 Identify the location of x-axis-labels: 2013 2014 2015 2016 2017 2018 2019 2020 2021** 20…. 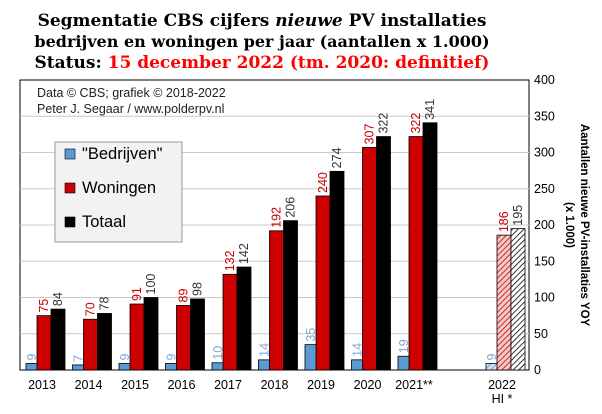
(272, 392).